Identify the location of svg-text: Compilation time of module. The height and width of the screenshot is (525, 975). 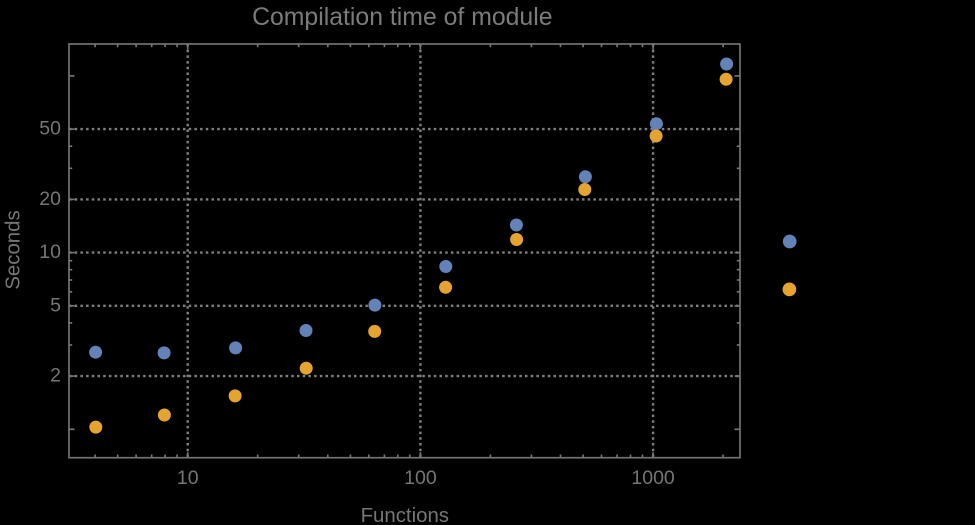
(402, 17).